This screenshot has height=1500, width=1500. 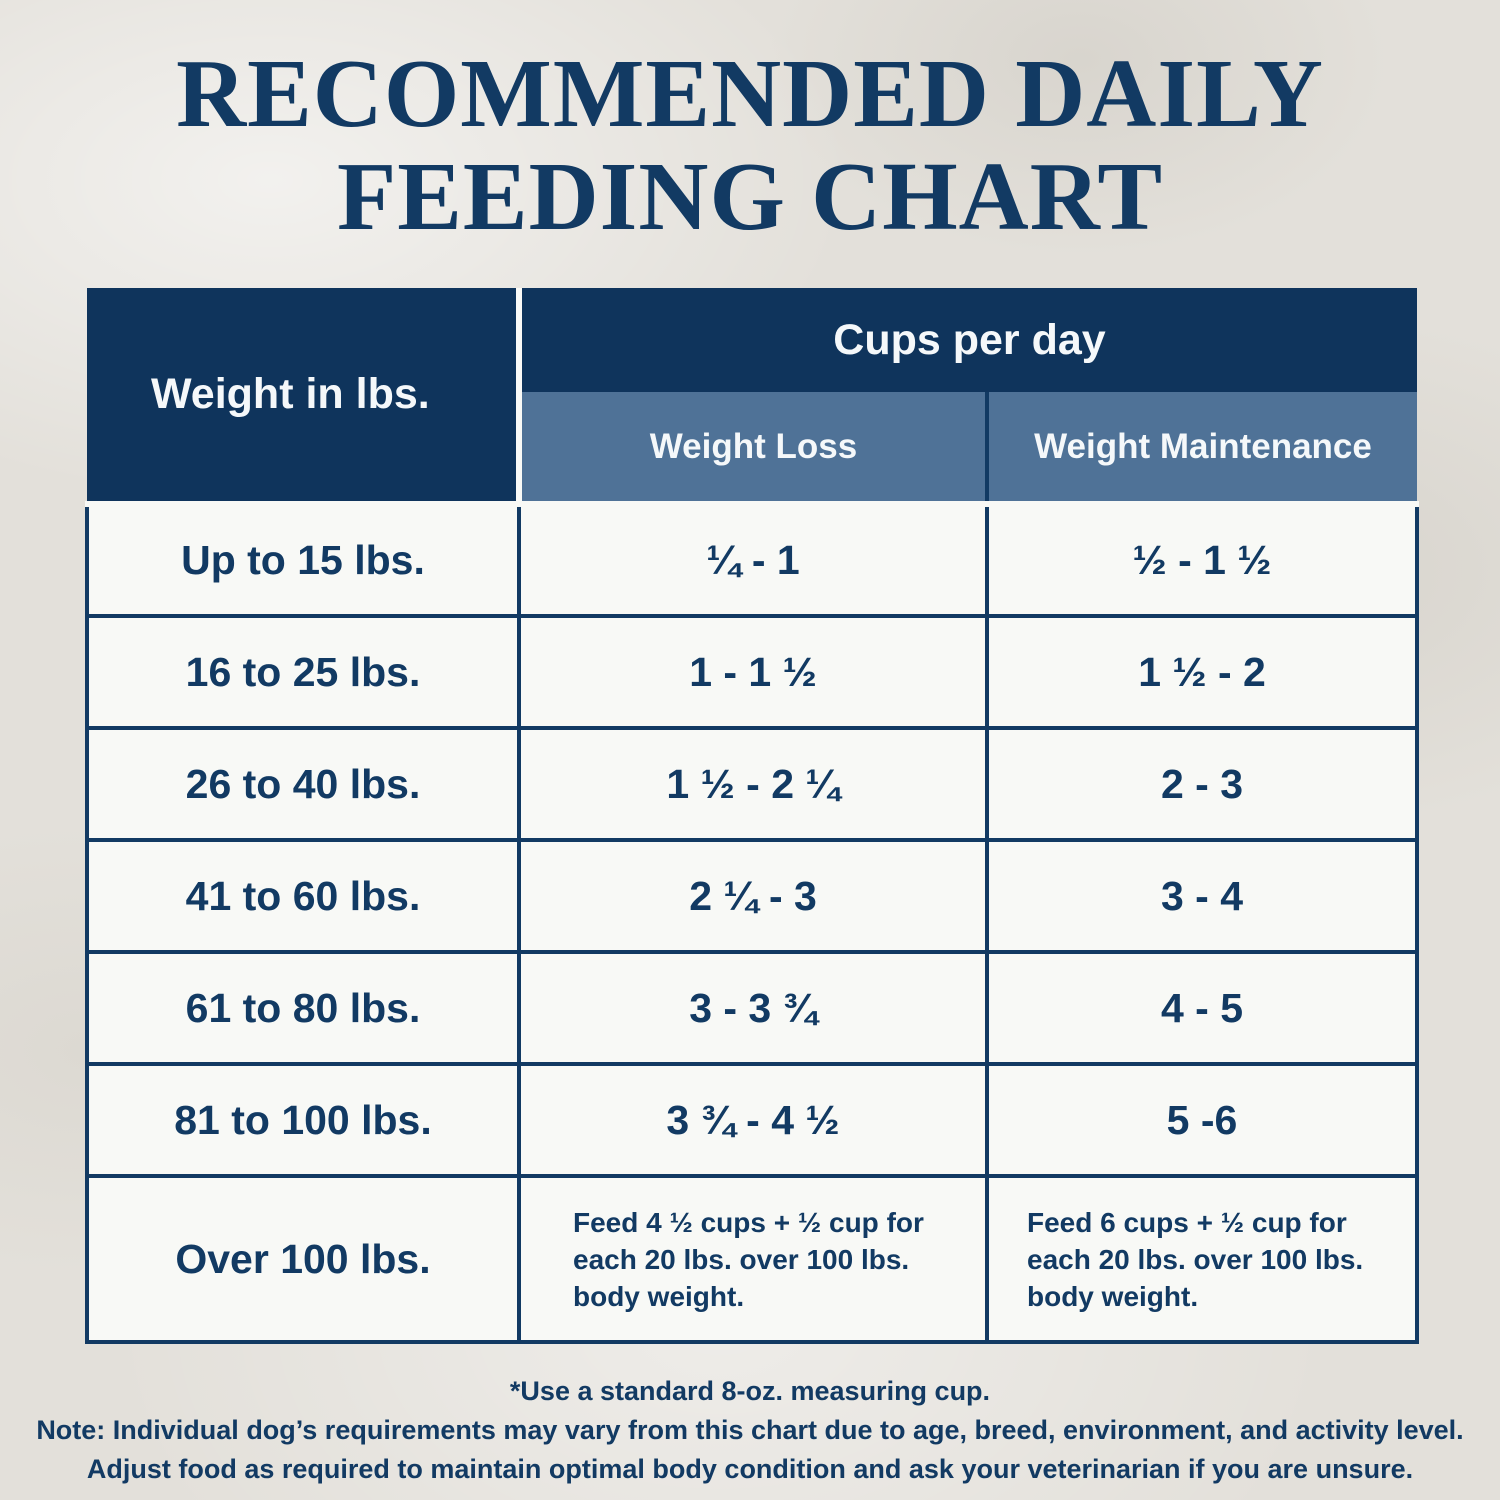 What do you see at coordinates (303, 560) in the screenshot?
I see `weight-range-cell: Up to 15 lbs.` at bounding box center [303, 560].